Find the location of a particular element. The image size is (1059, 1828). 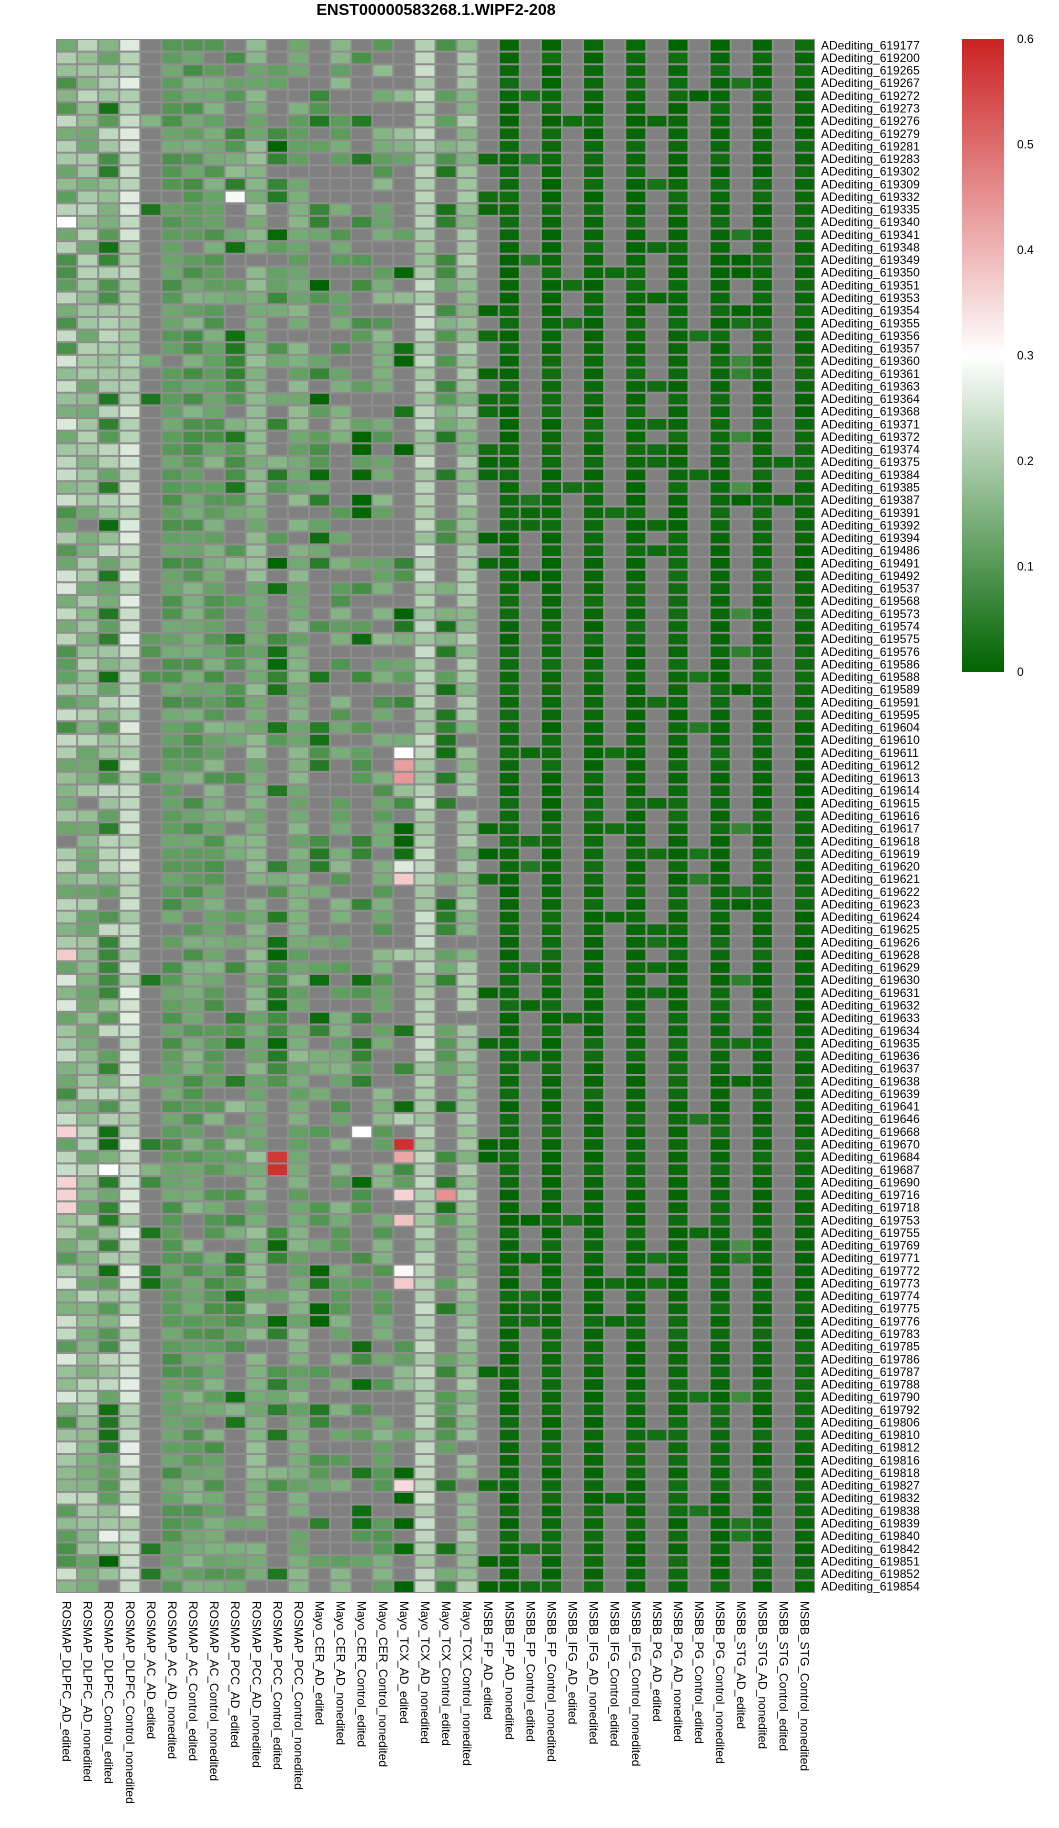

row-label: ADediting_619612 is located at coordinates (870, 765).